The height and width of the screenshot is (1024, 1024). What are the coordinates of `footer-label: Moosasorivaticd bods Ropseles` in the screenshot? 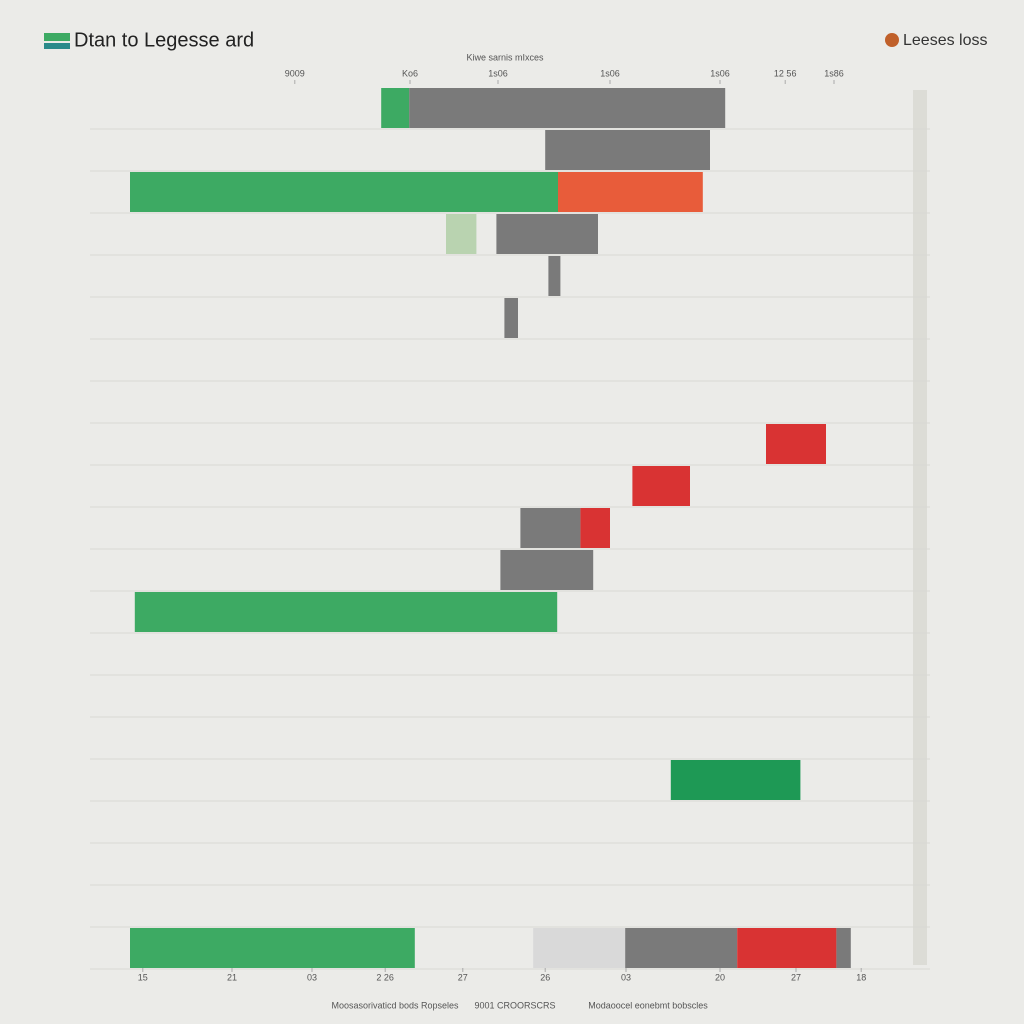 It's located at (395, 1005).